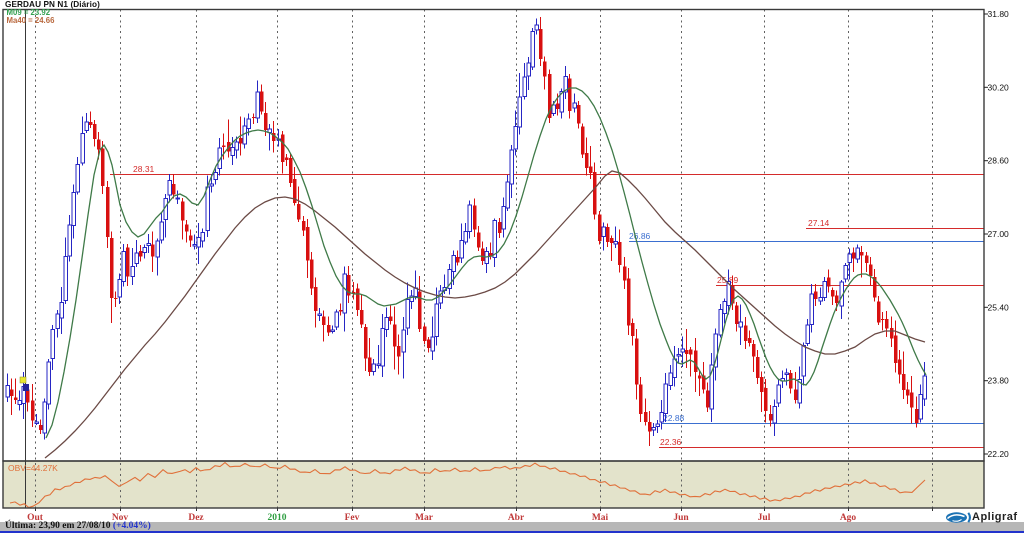  Describe the element at coordinates (848, 518) in the screenshot. I see `svg-text: Ago` at that location.